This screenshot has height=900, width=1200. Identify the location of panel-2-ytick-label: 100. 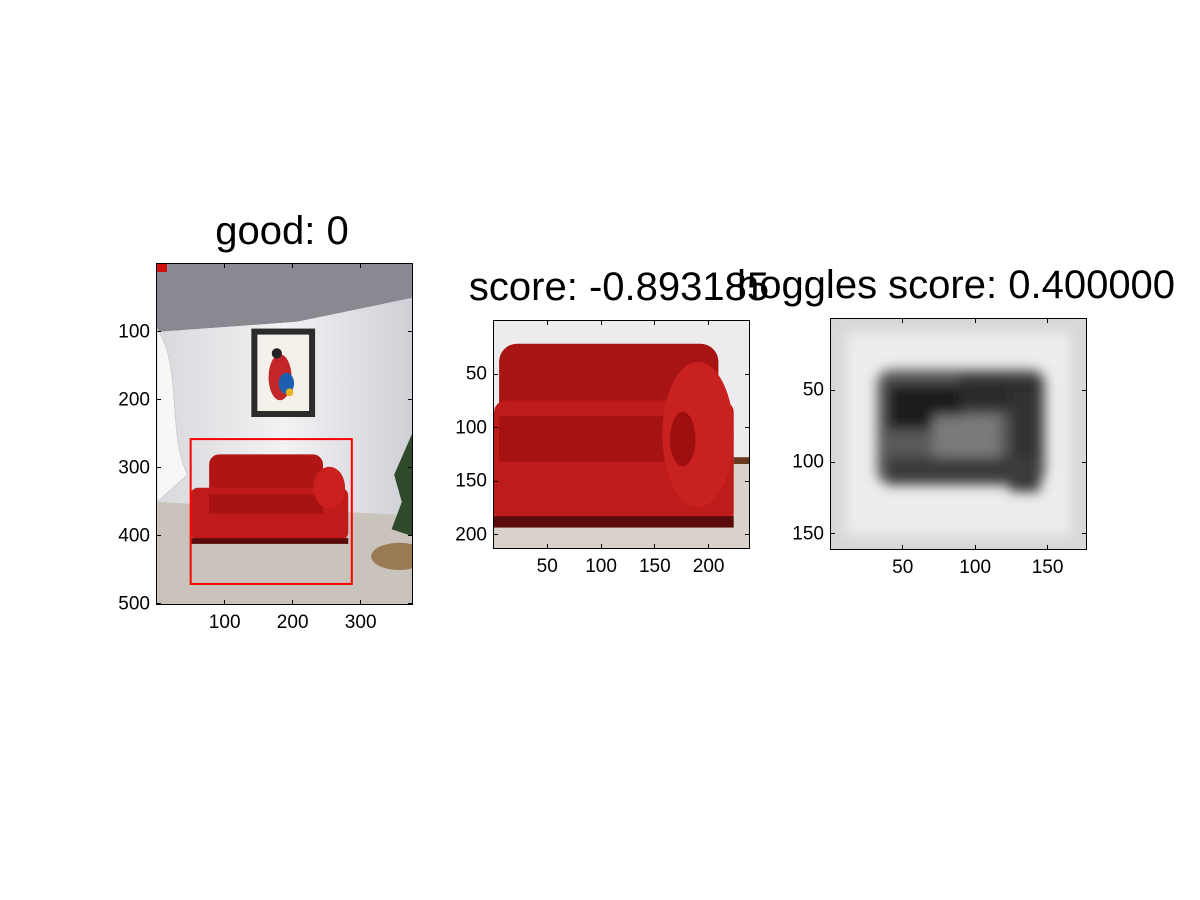
(471, 428).